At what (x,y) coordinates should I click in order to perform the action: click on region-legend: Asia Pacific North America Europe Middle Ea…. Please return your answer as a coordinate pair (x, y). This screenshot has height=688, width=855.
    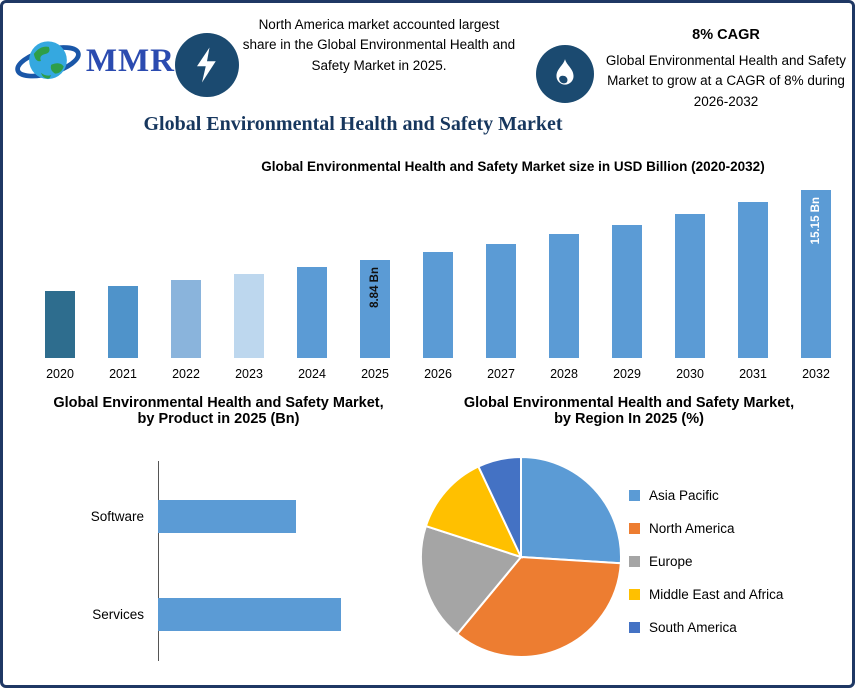
    Looking at the image, I should click on (706, 561).